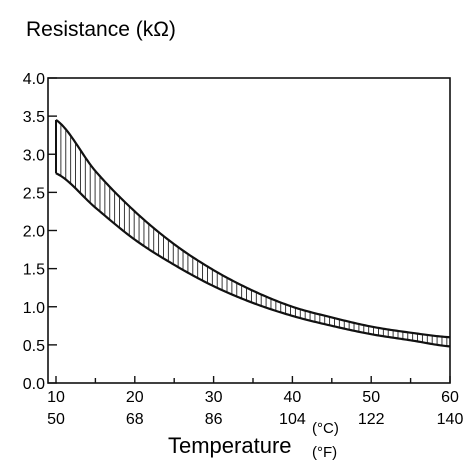 The height and width of the screenshot is (466, 472). I want to click on x-tick-label-c: 50, so click(371, 397).